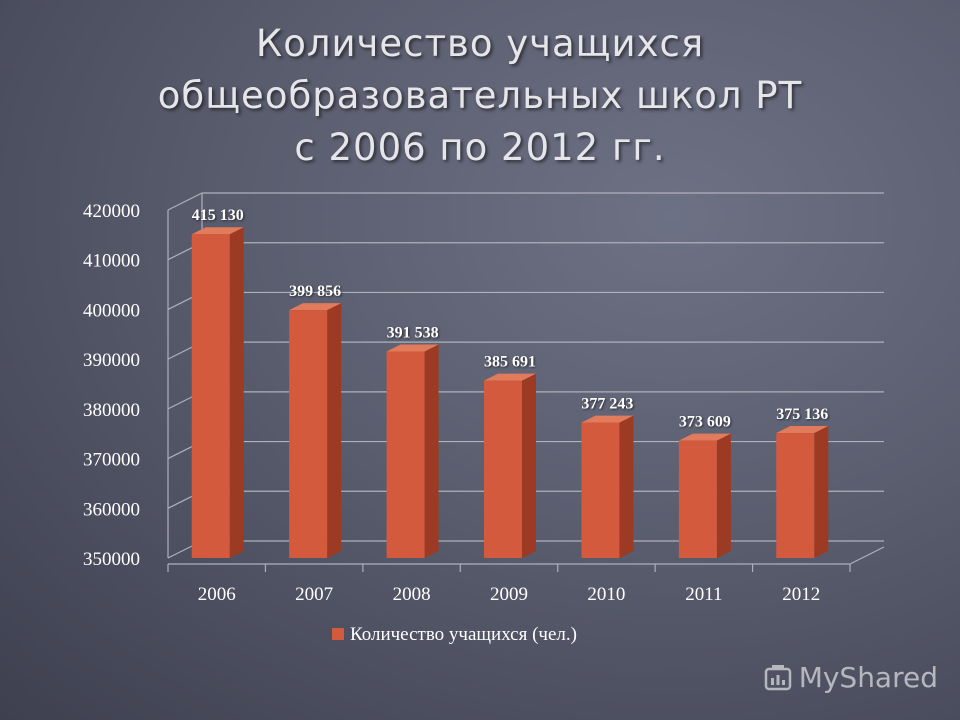 The height and width of the screenshot is (720, 960). I want to click on data-label: 373 609, so click(705, 422).